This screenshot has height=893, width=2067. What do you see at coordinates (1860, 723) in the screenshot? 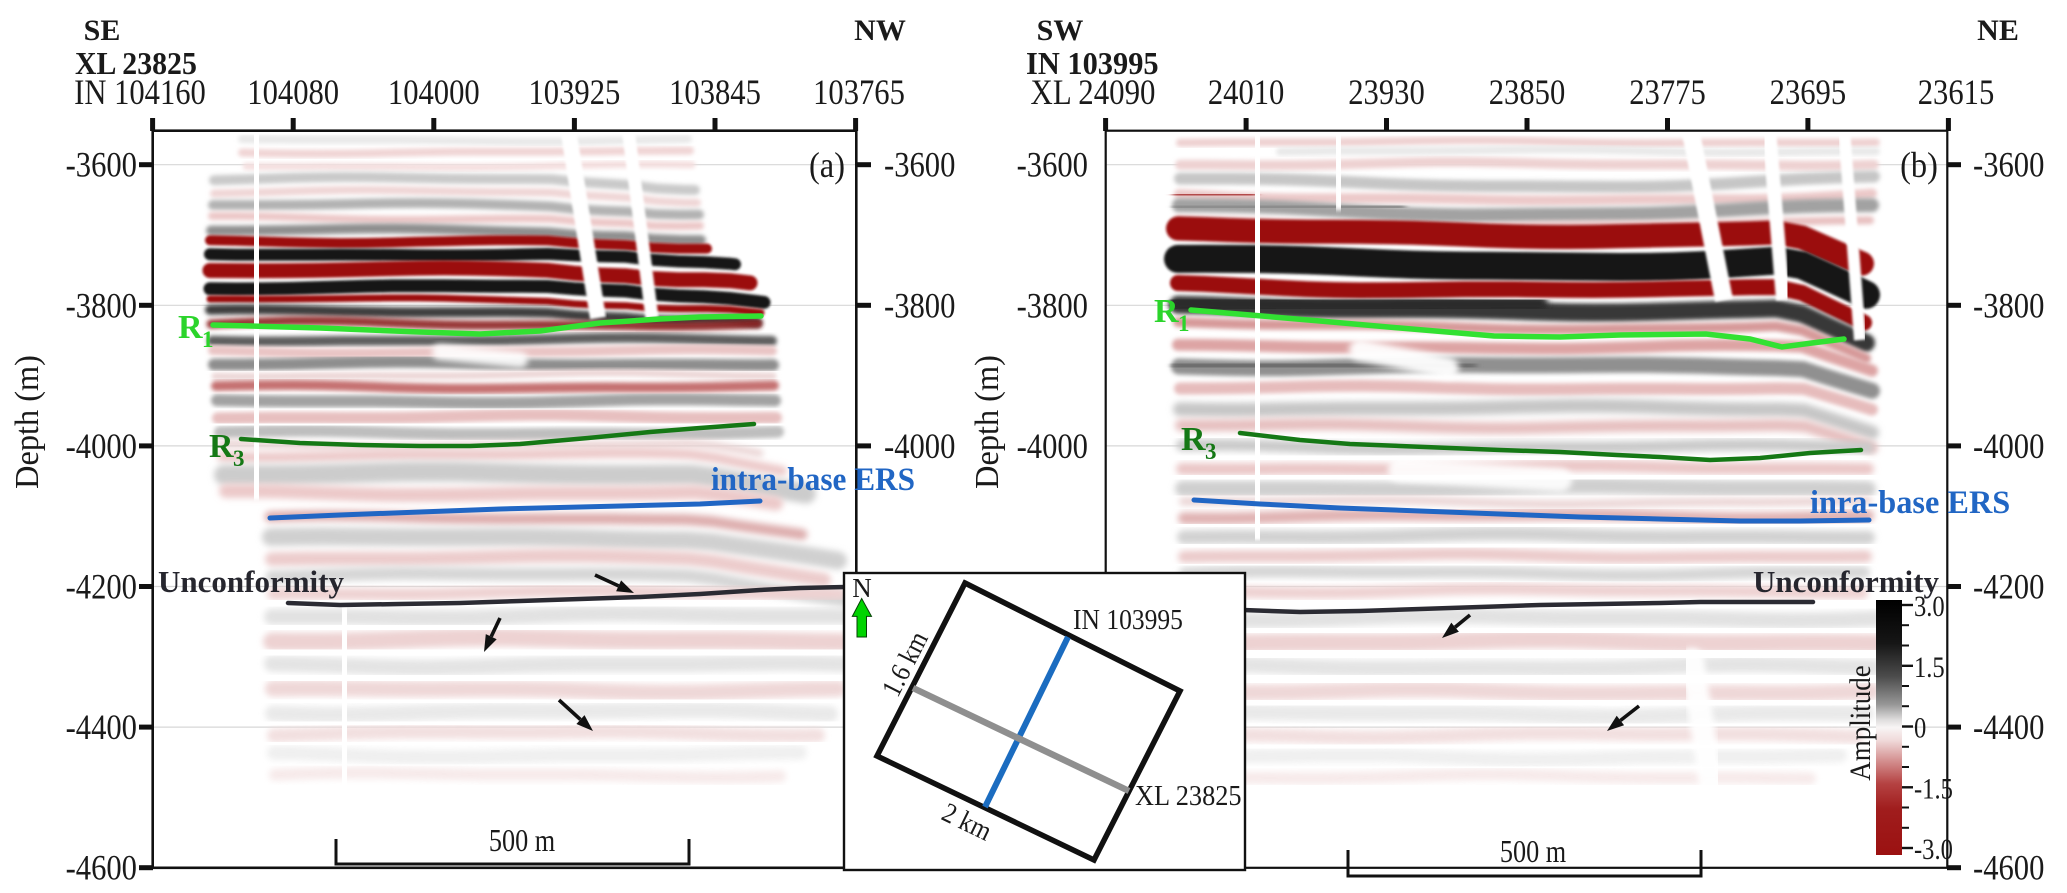
I see `svg-text: Amplitude` at bounding box center [1860, 723].